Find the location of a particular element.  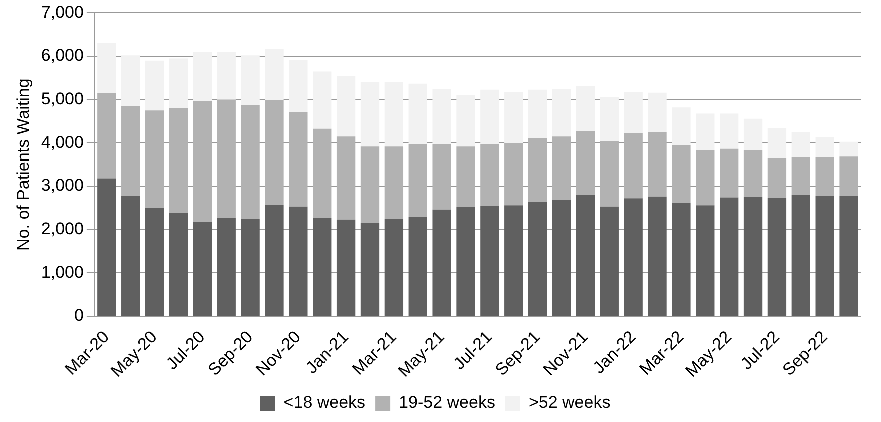

y-tick-label: 2,000 is located at coordinates (62, 229).